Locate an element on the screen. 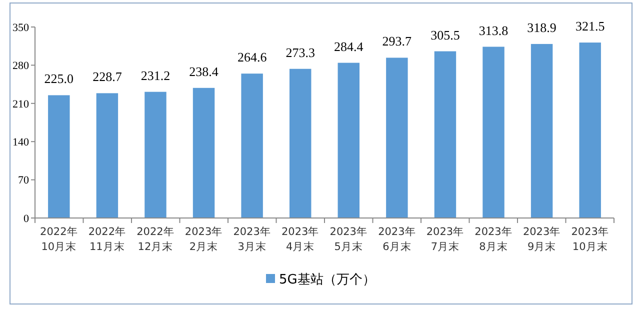 This screenshot has height=309, width=636. y-tick-label: 280 is located at coordinates (21, 66).